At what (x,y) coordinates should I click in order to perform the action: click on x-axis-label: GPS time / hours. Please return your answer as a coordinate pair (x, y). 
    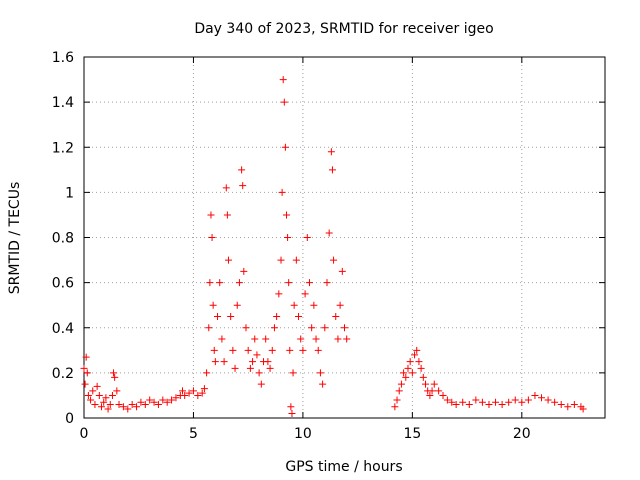
    Looking at the image, I should click on (343, 467).